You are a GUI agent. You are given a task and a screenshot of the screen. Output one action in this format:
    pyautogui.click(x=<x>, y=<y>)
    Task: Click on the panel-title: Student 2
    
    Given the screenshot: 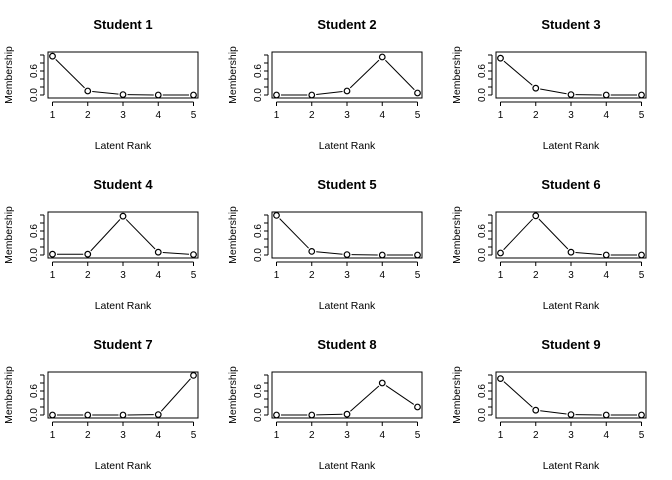 What is the action you would take?
    pyautogui.click(x=346, y=24)
    